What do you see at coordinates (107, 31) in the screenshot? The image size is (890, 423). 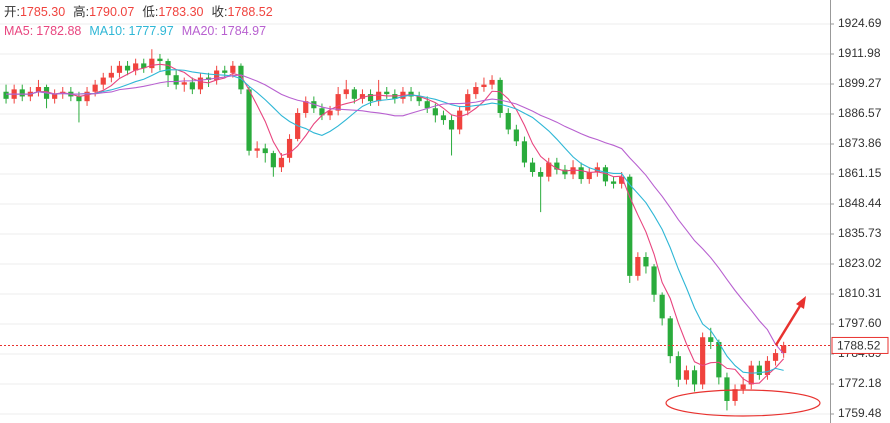 I see `legend-name: MA10:` at bounding box center [107, 31].